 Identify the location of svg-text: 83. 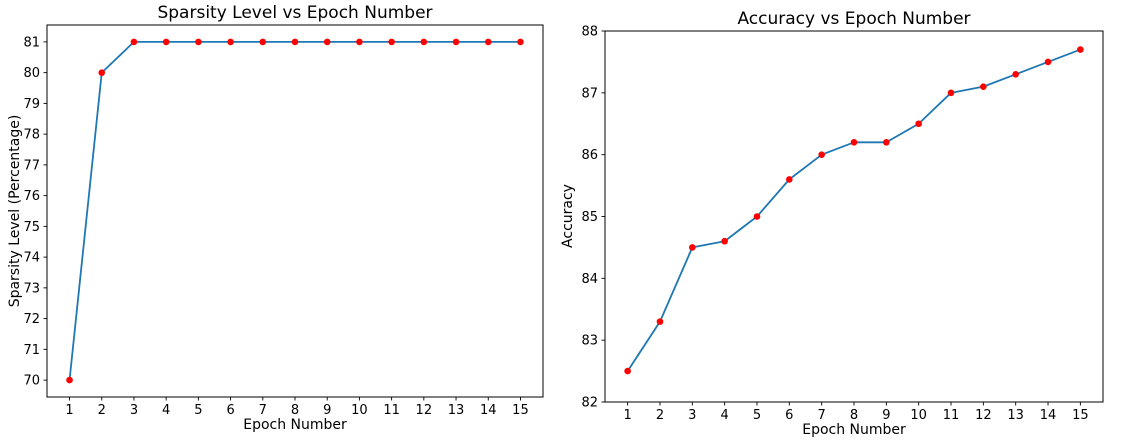
(589, 341).